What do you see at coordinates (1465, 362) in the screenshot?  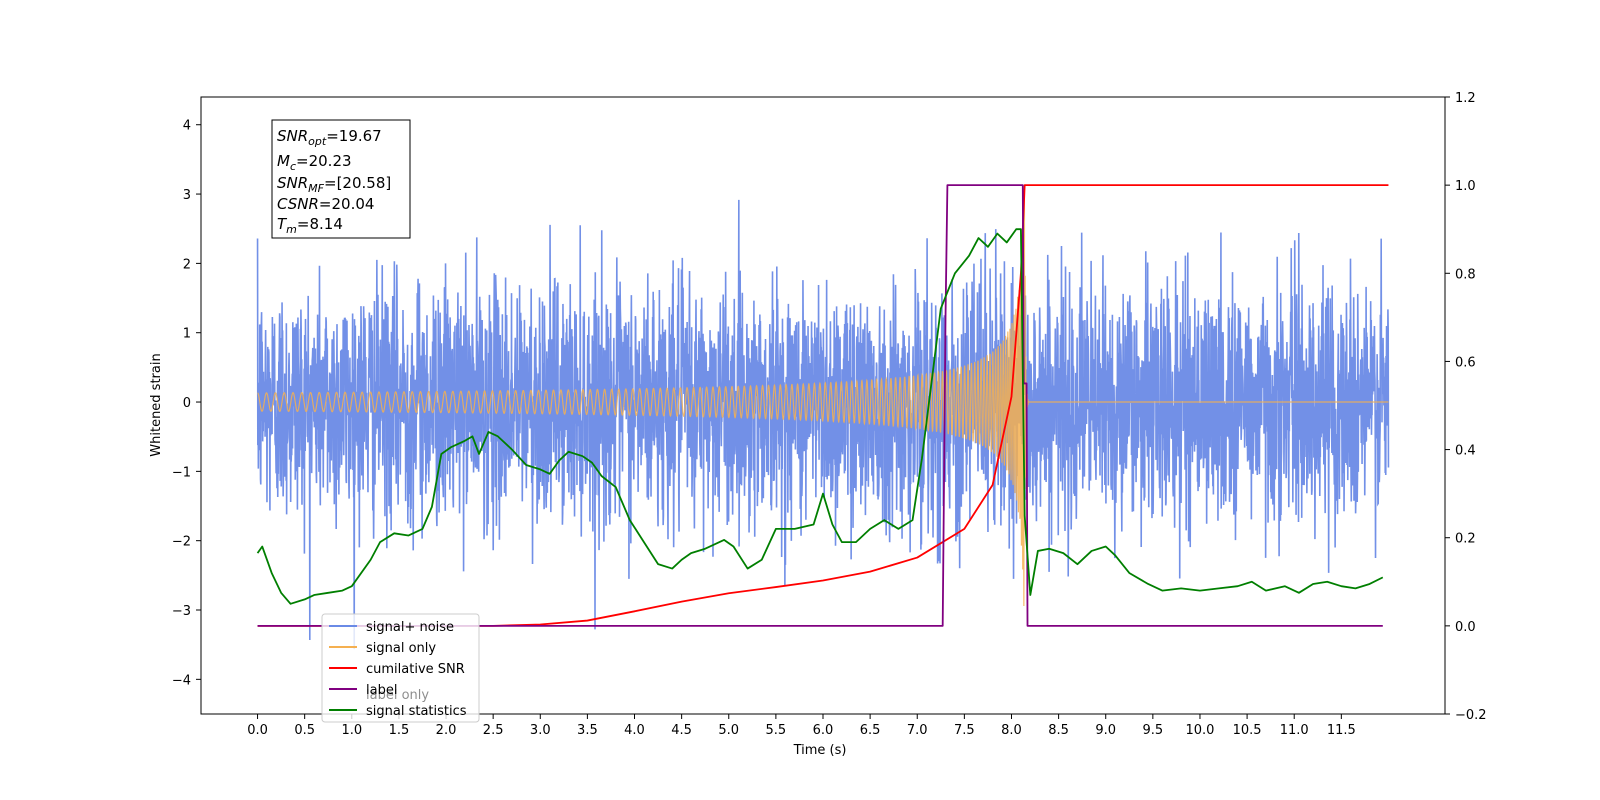 I see `y-right-tick-label: 0.6` at bounding box center [1465, 362].